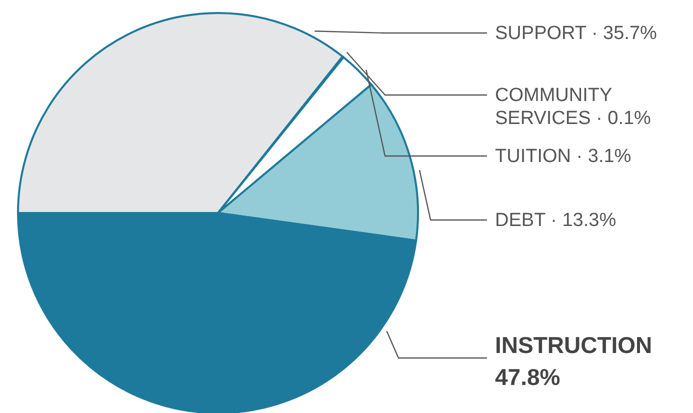 This screenshot has width=693, height=413. Describe the element at coordinates (576, 33) in the screenshot. I see `slice-label: SUPPORT · 35.7%` at that location.